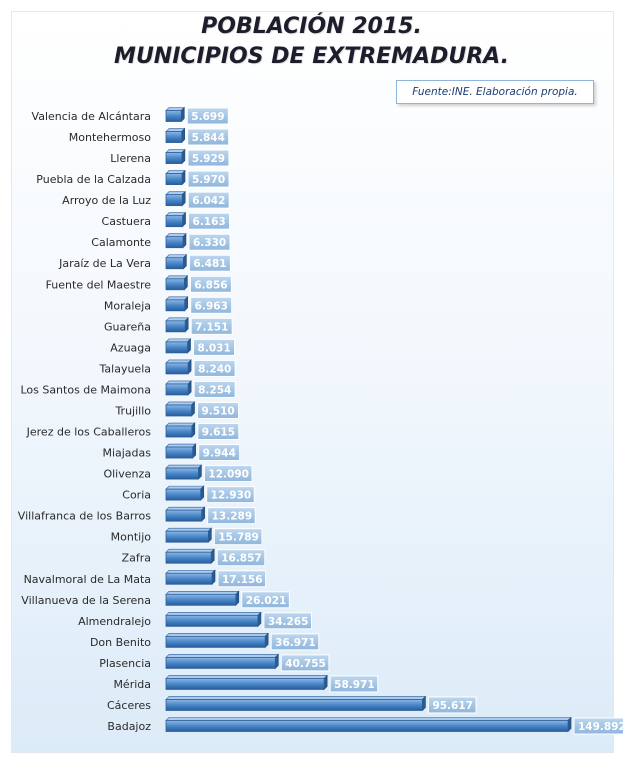 This screenshot has height=763, width=623. Describe the element at coordinates (85, 389) in the screenshot. I see `category-label: Los Santos de Maimona` at that location.